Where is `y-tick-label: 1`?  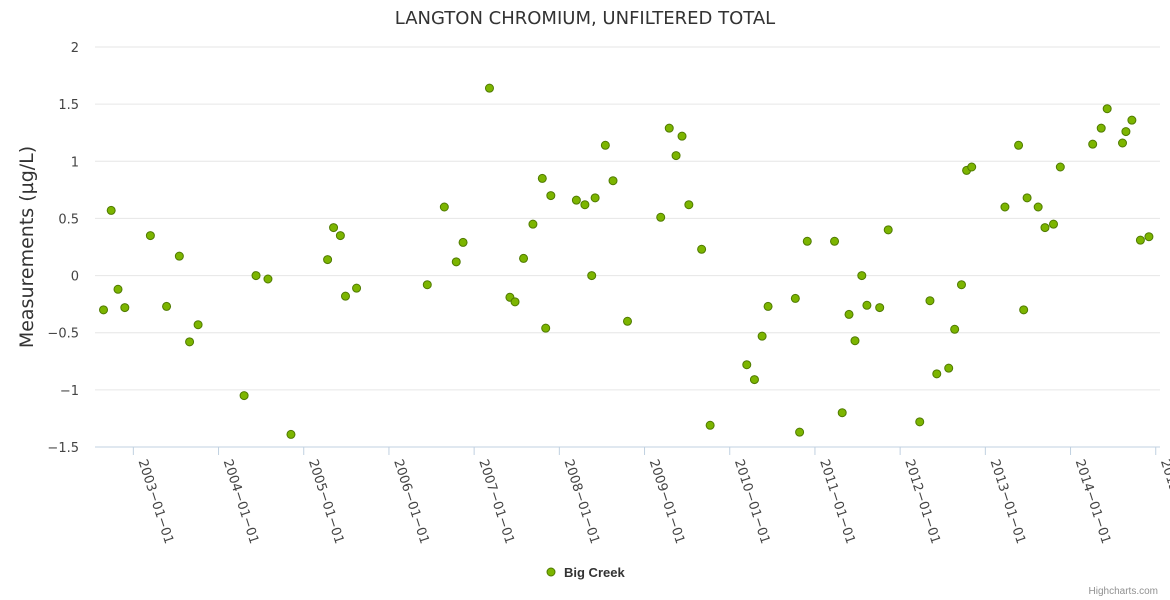
y-tick-label: 1 is located at coordinates (75, 162).